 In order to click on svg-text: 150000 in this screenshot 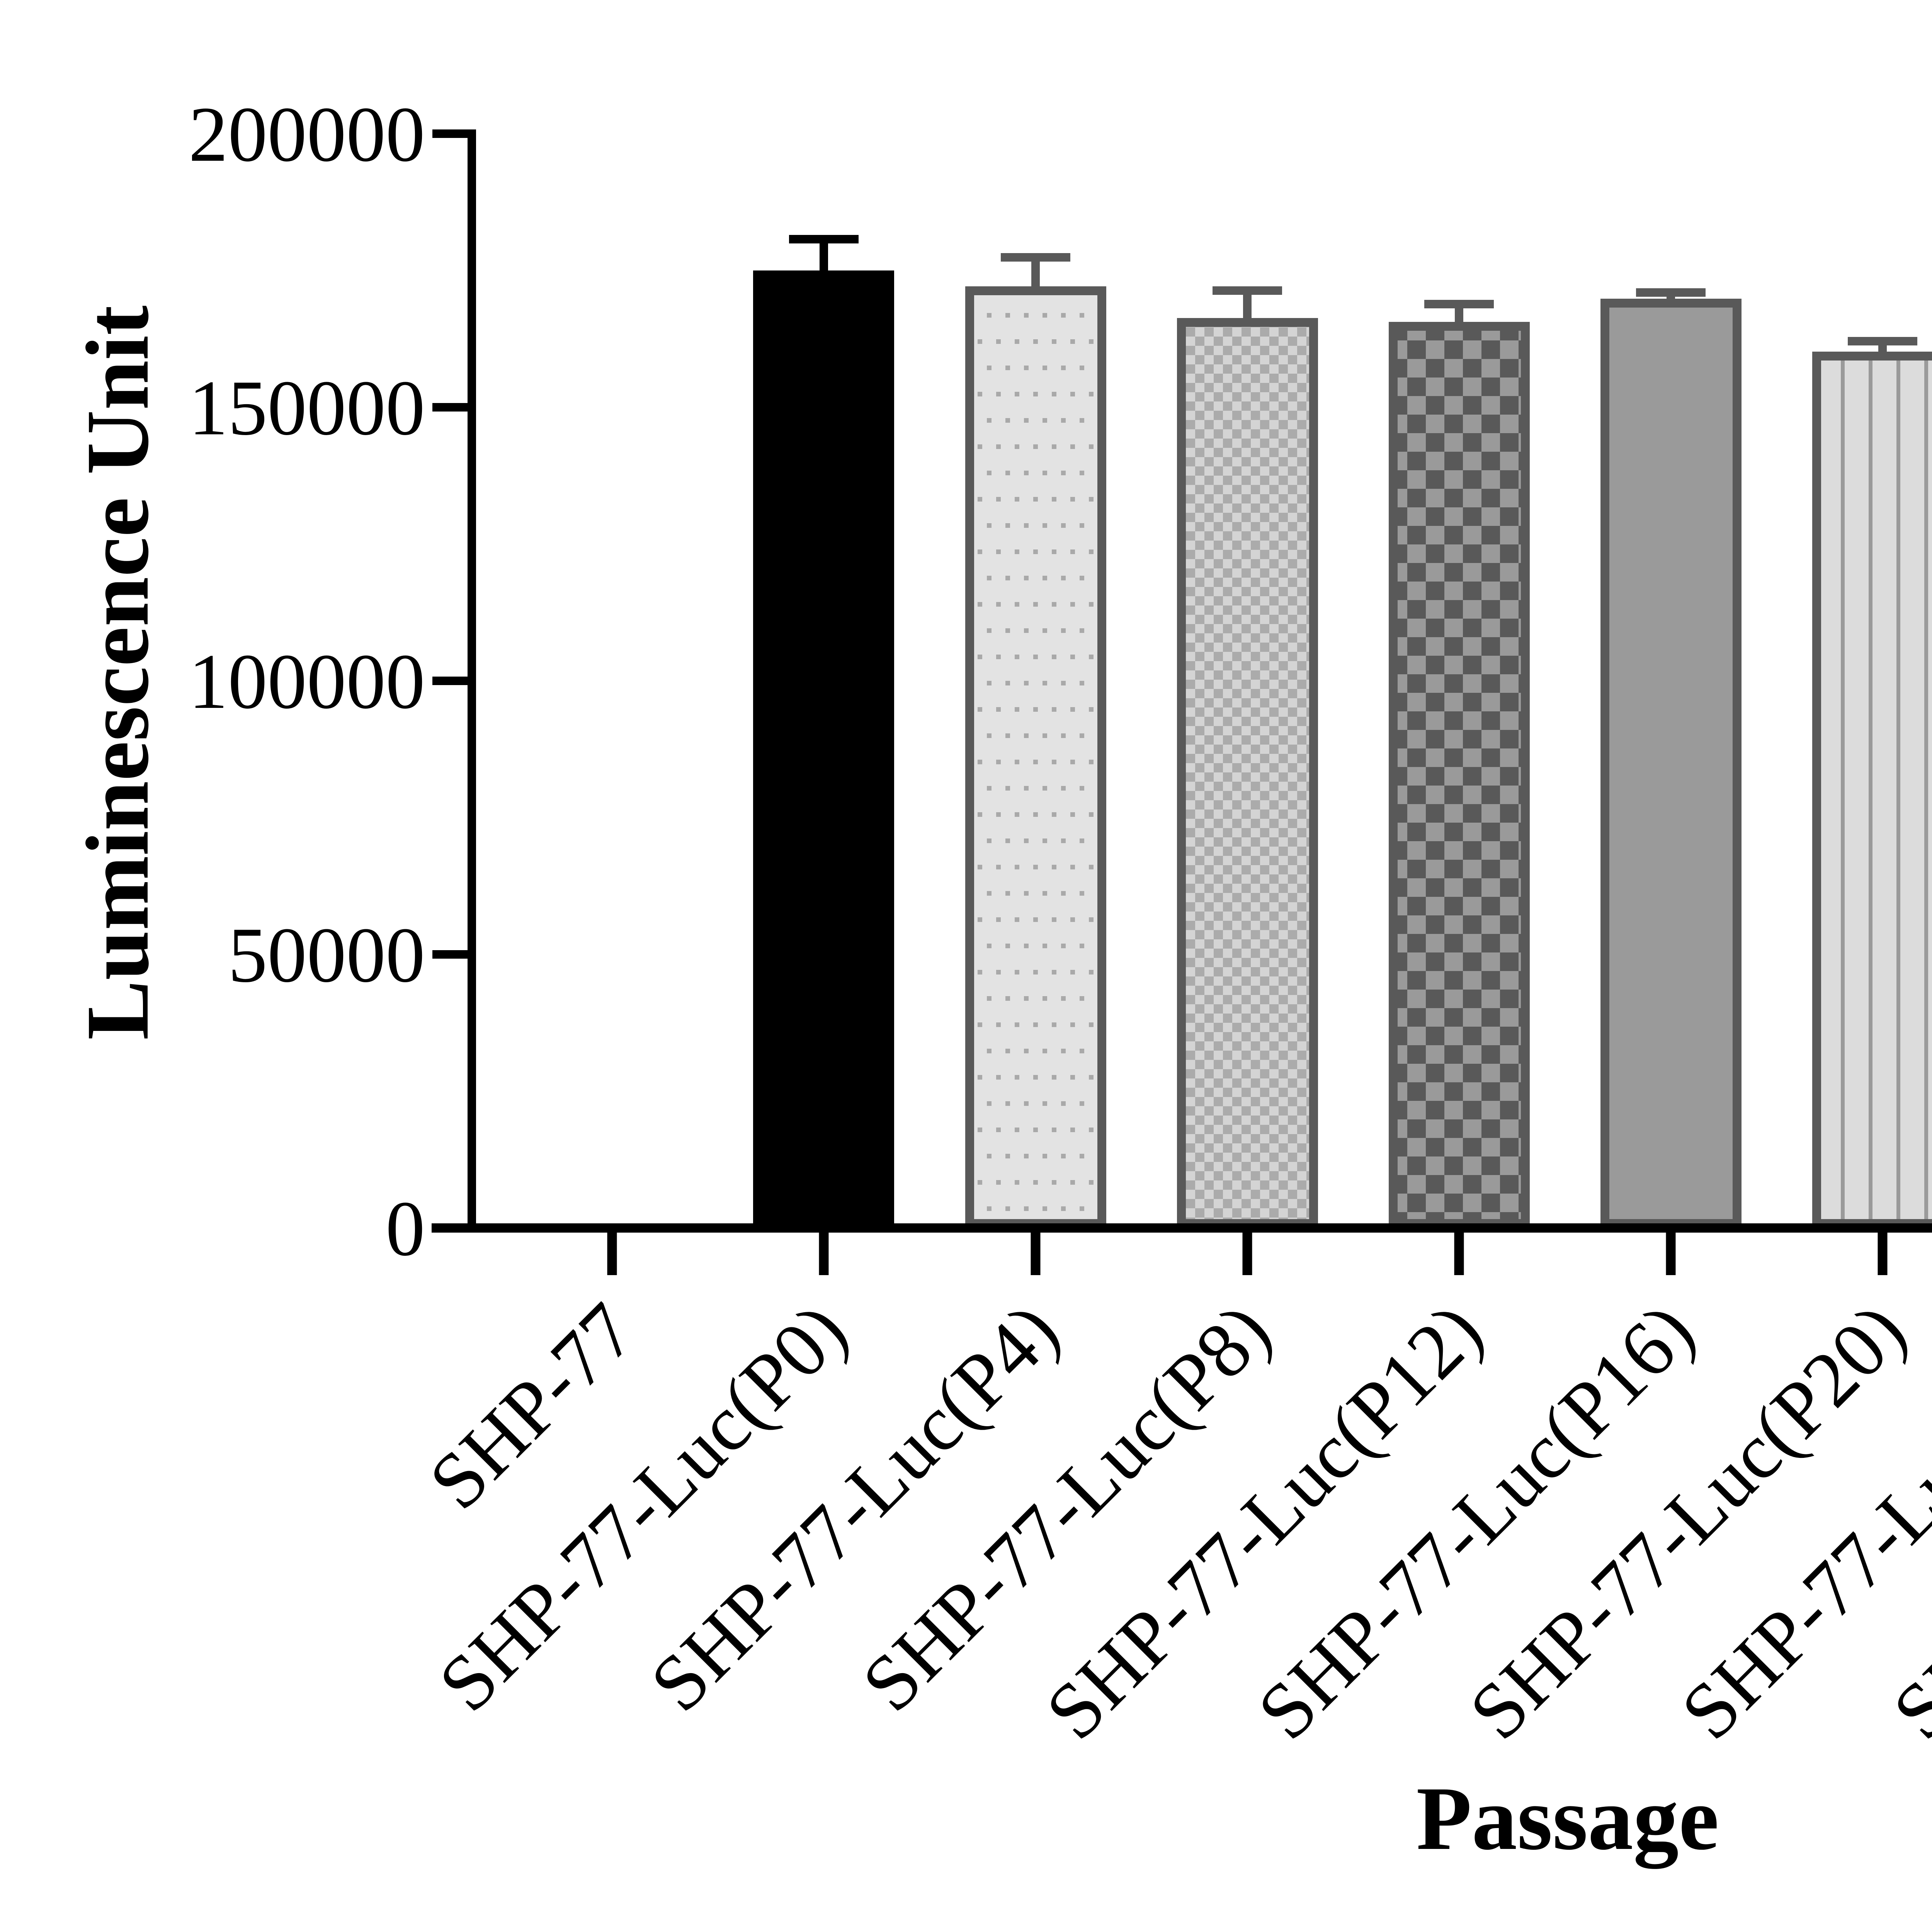, I will do `click(307, 408)`.